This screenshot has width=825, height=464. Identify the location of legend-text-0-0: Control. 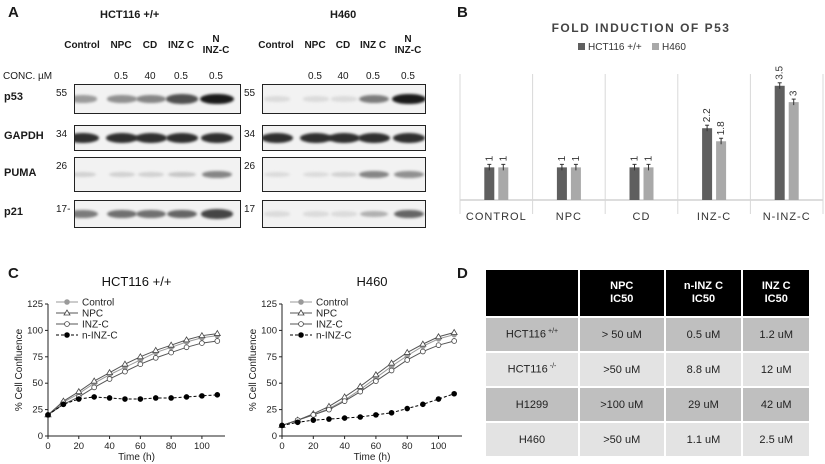
(98, 303).